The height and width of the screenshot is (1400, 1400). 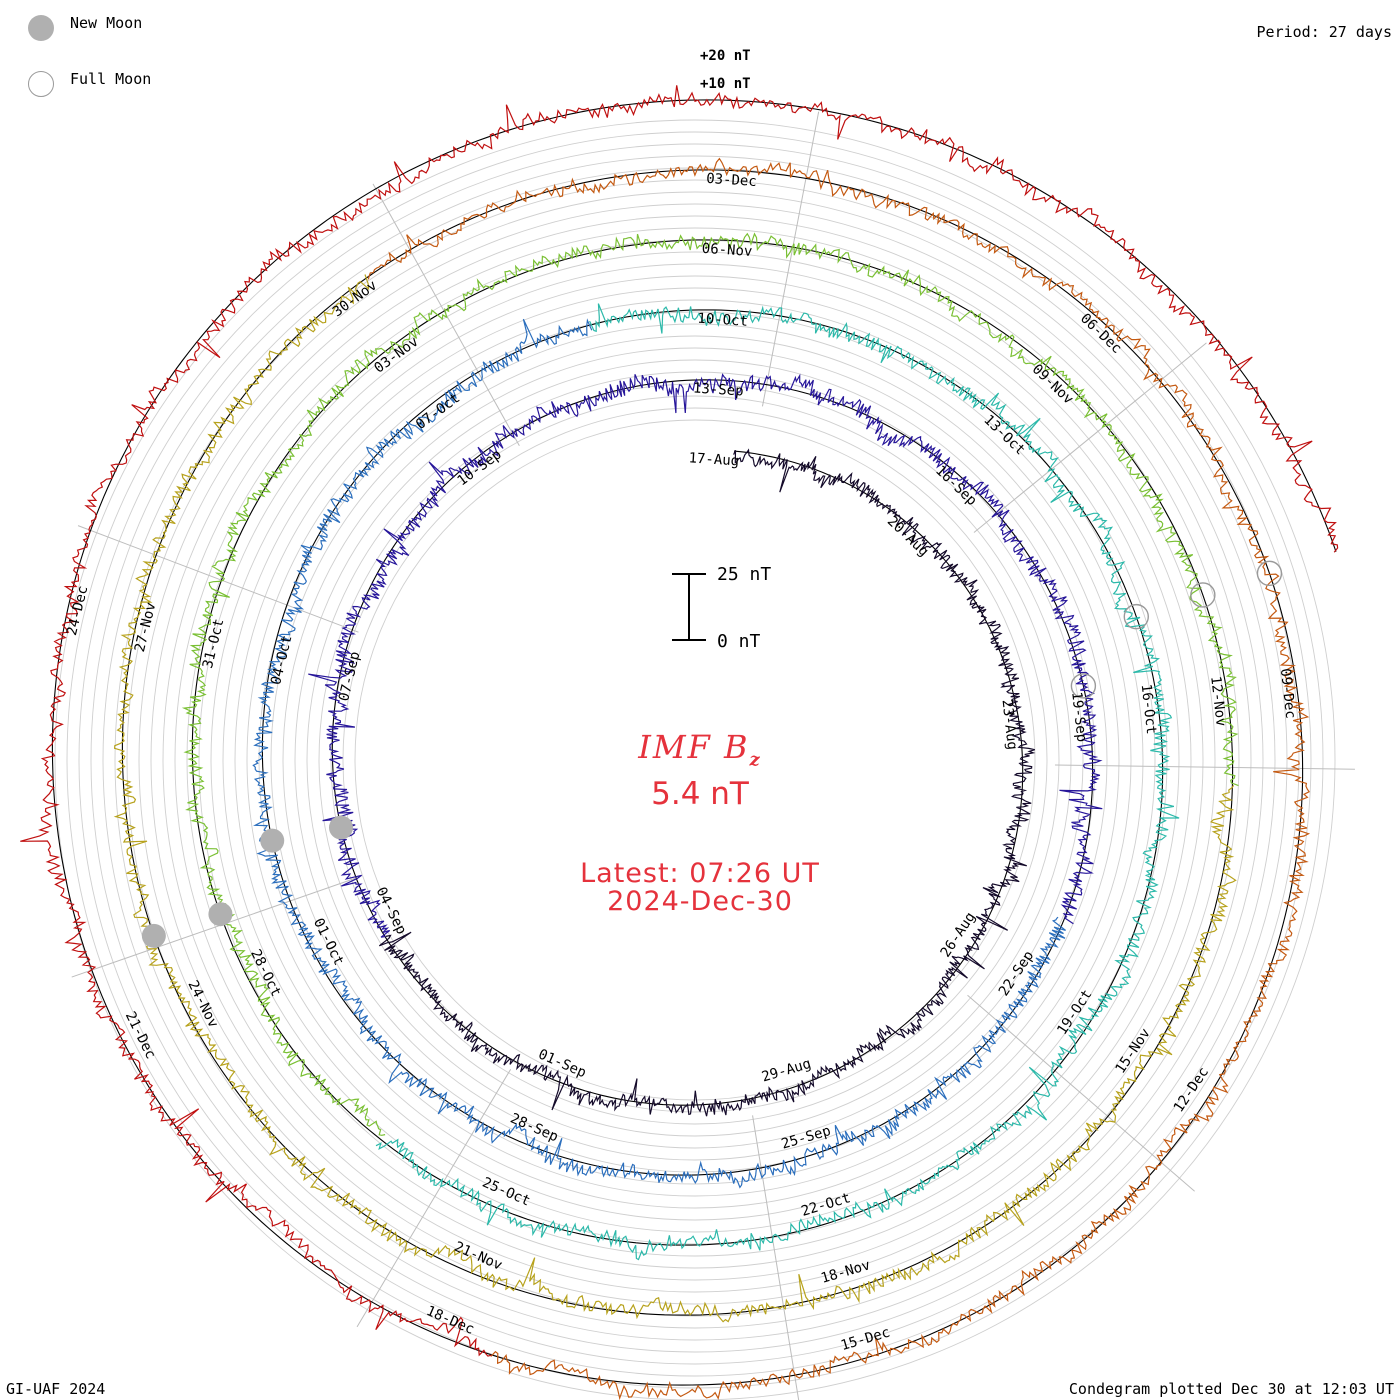 I want to click on date-label: 07-Oct, so click(x=438, y=411).